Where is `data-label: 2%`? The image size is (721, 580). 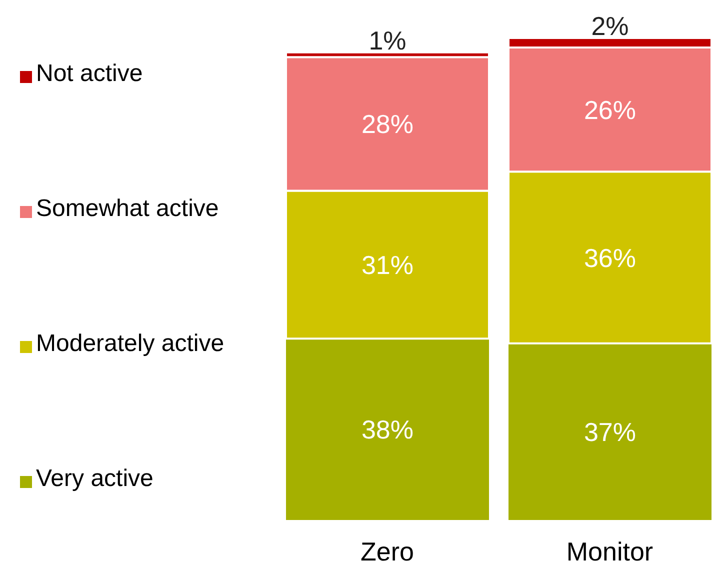
data-label: 2% is located at coordinates (610, 26).